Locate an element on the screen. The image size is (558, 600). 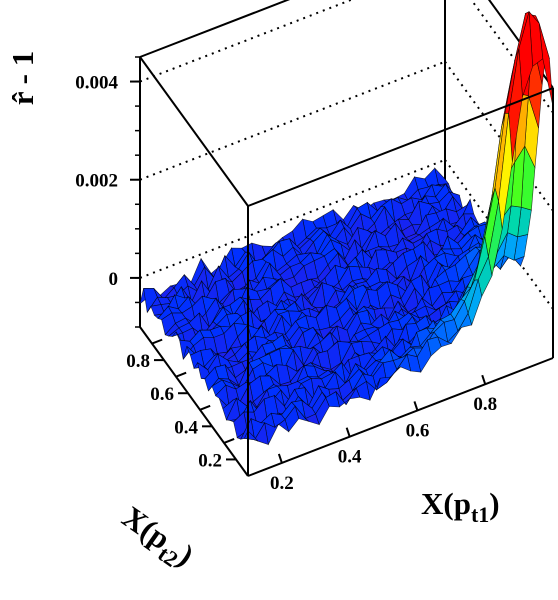
frame-edge-top-front is located at coordinates (400, 147).